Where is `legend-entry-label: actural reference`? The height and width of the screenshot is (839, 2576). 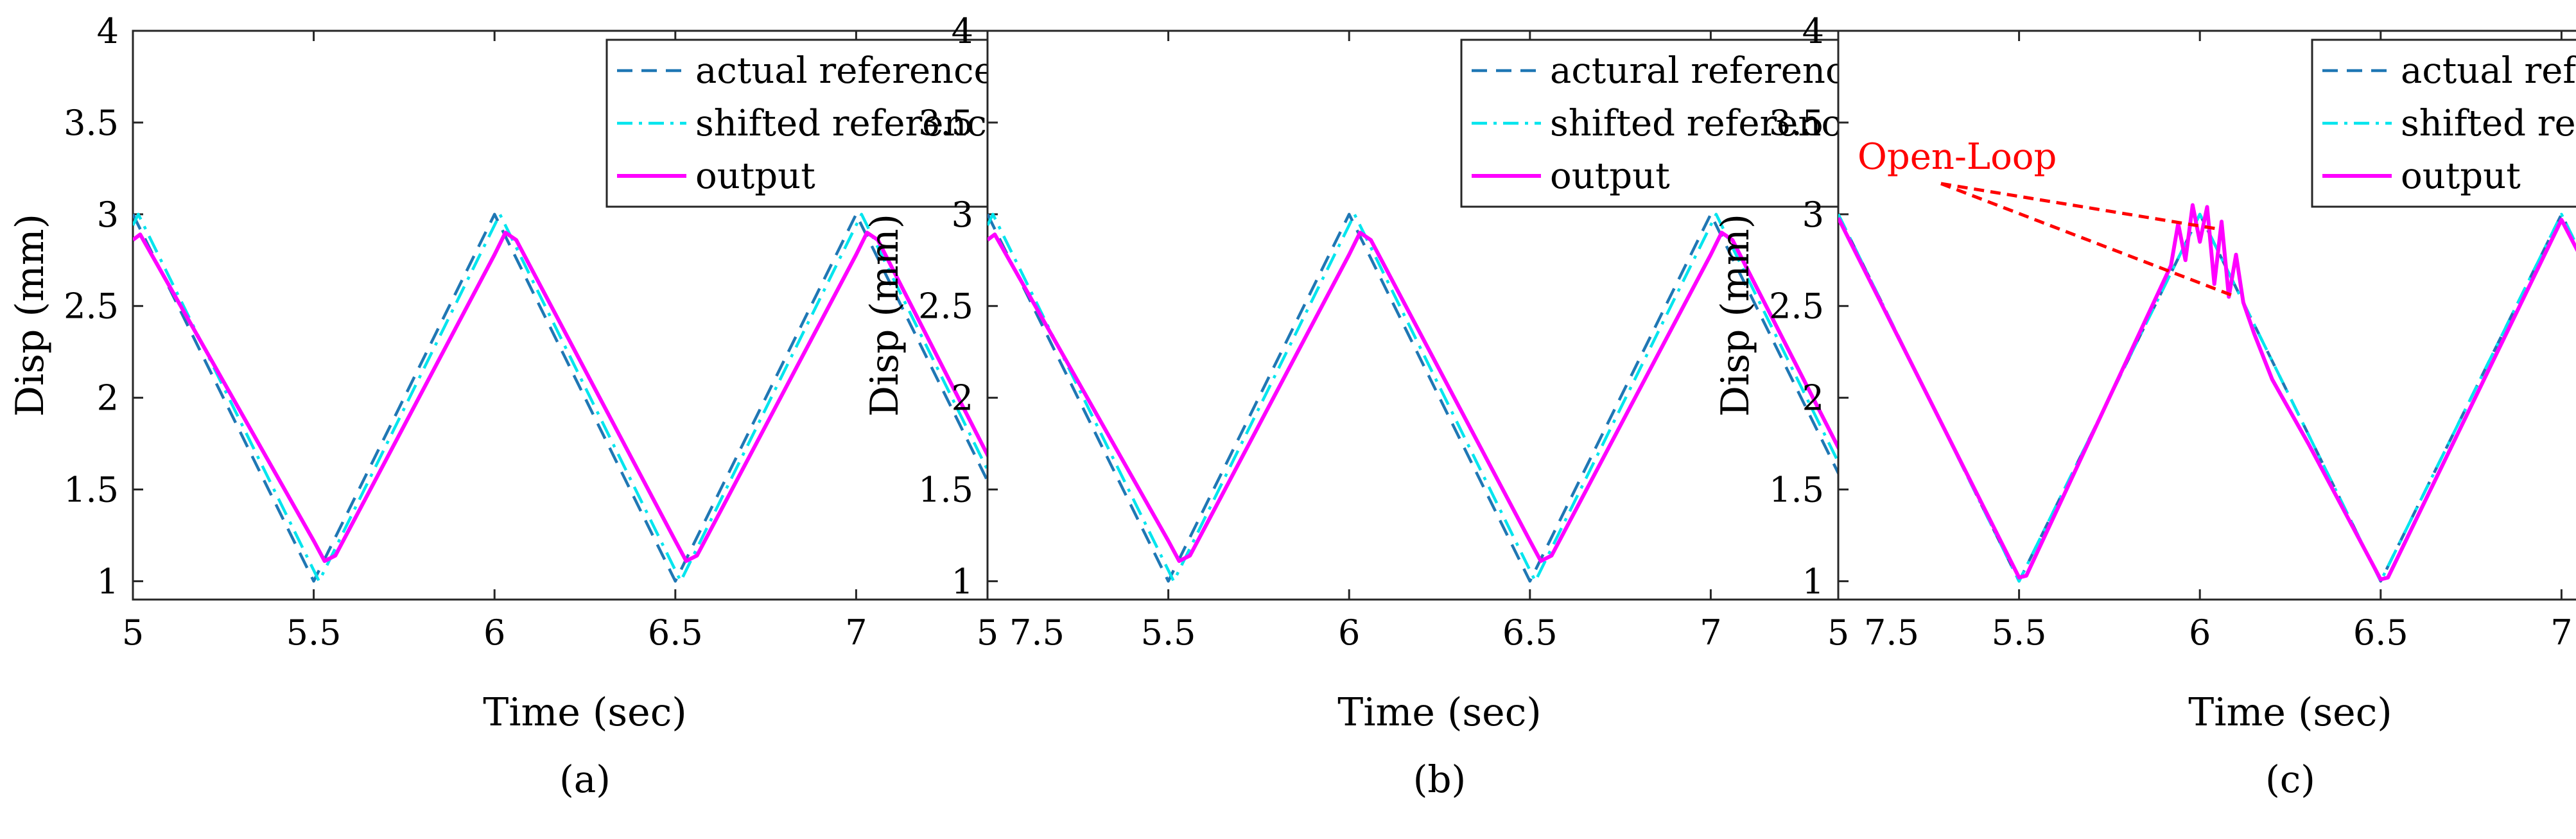 legend-entry-label: actural reference is located at coordinates (1708, 71).